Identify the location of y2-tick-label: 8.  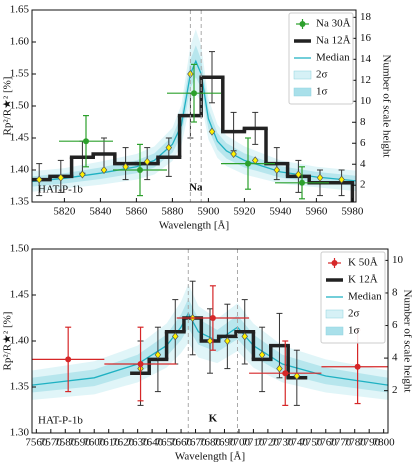
(395, 292).